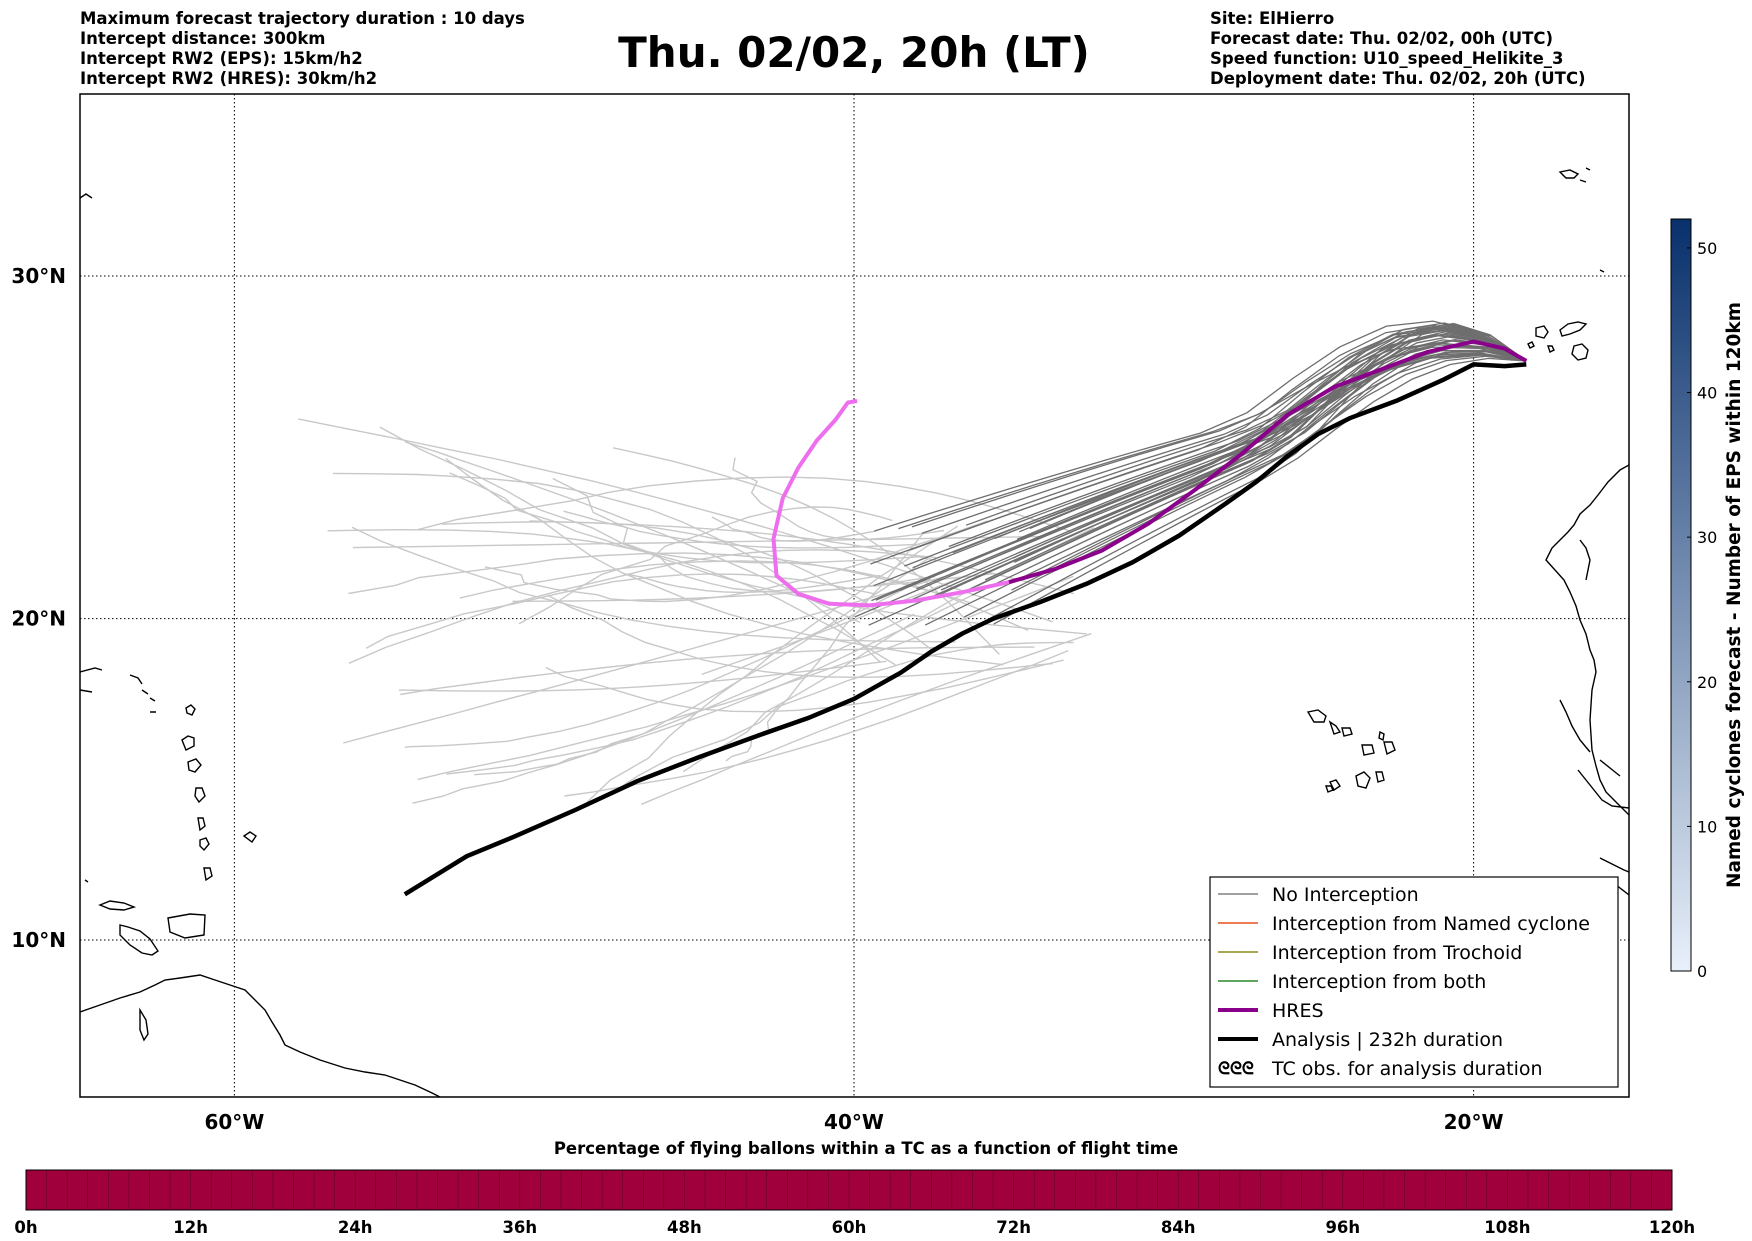 This screenshot has width=1752, height=1241. Describe the element at coordinates (1707, 682) in the screenshot. I see `colorbar-tick-label: 20` at that location.